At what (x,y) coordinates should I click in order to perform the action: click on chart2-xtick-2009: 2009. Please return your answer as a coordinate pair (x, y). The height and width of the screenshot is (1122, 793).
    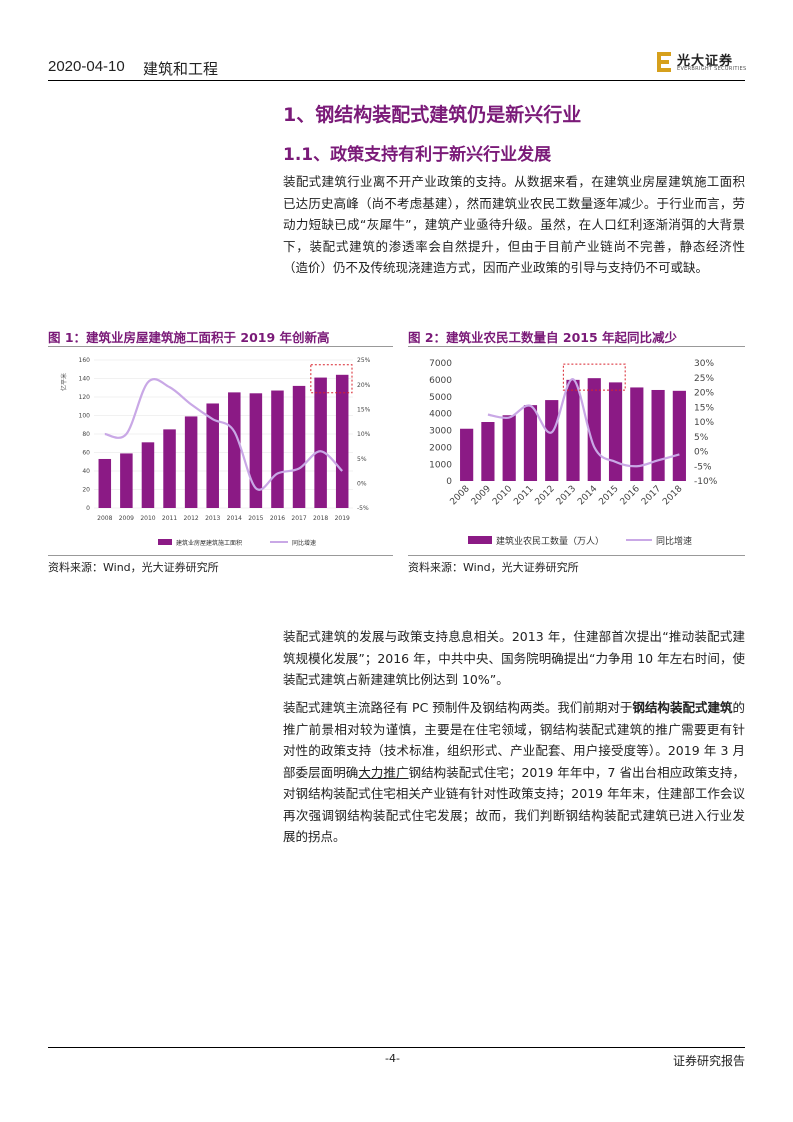
    Looking at the image, I should click on (481, 495).